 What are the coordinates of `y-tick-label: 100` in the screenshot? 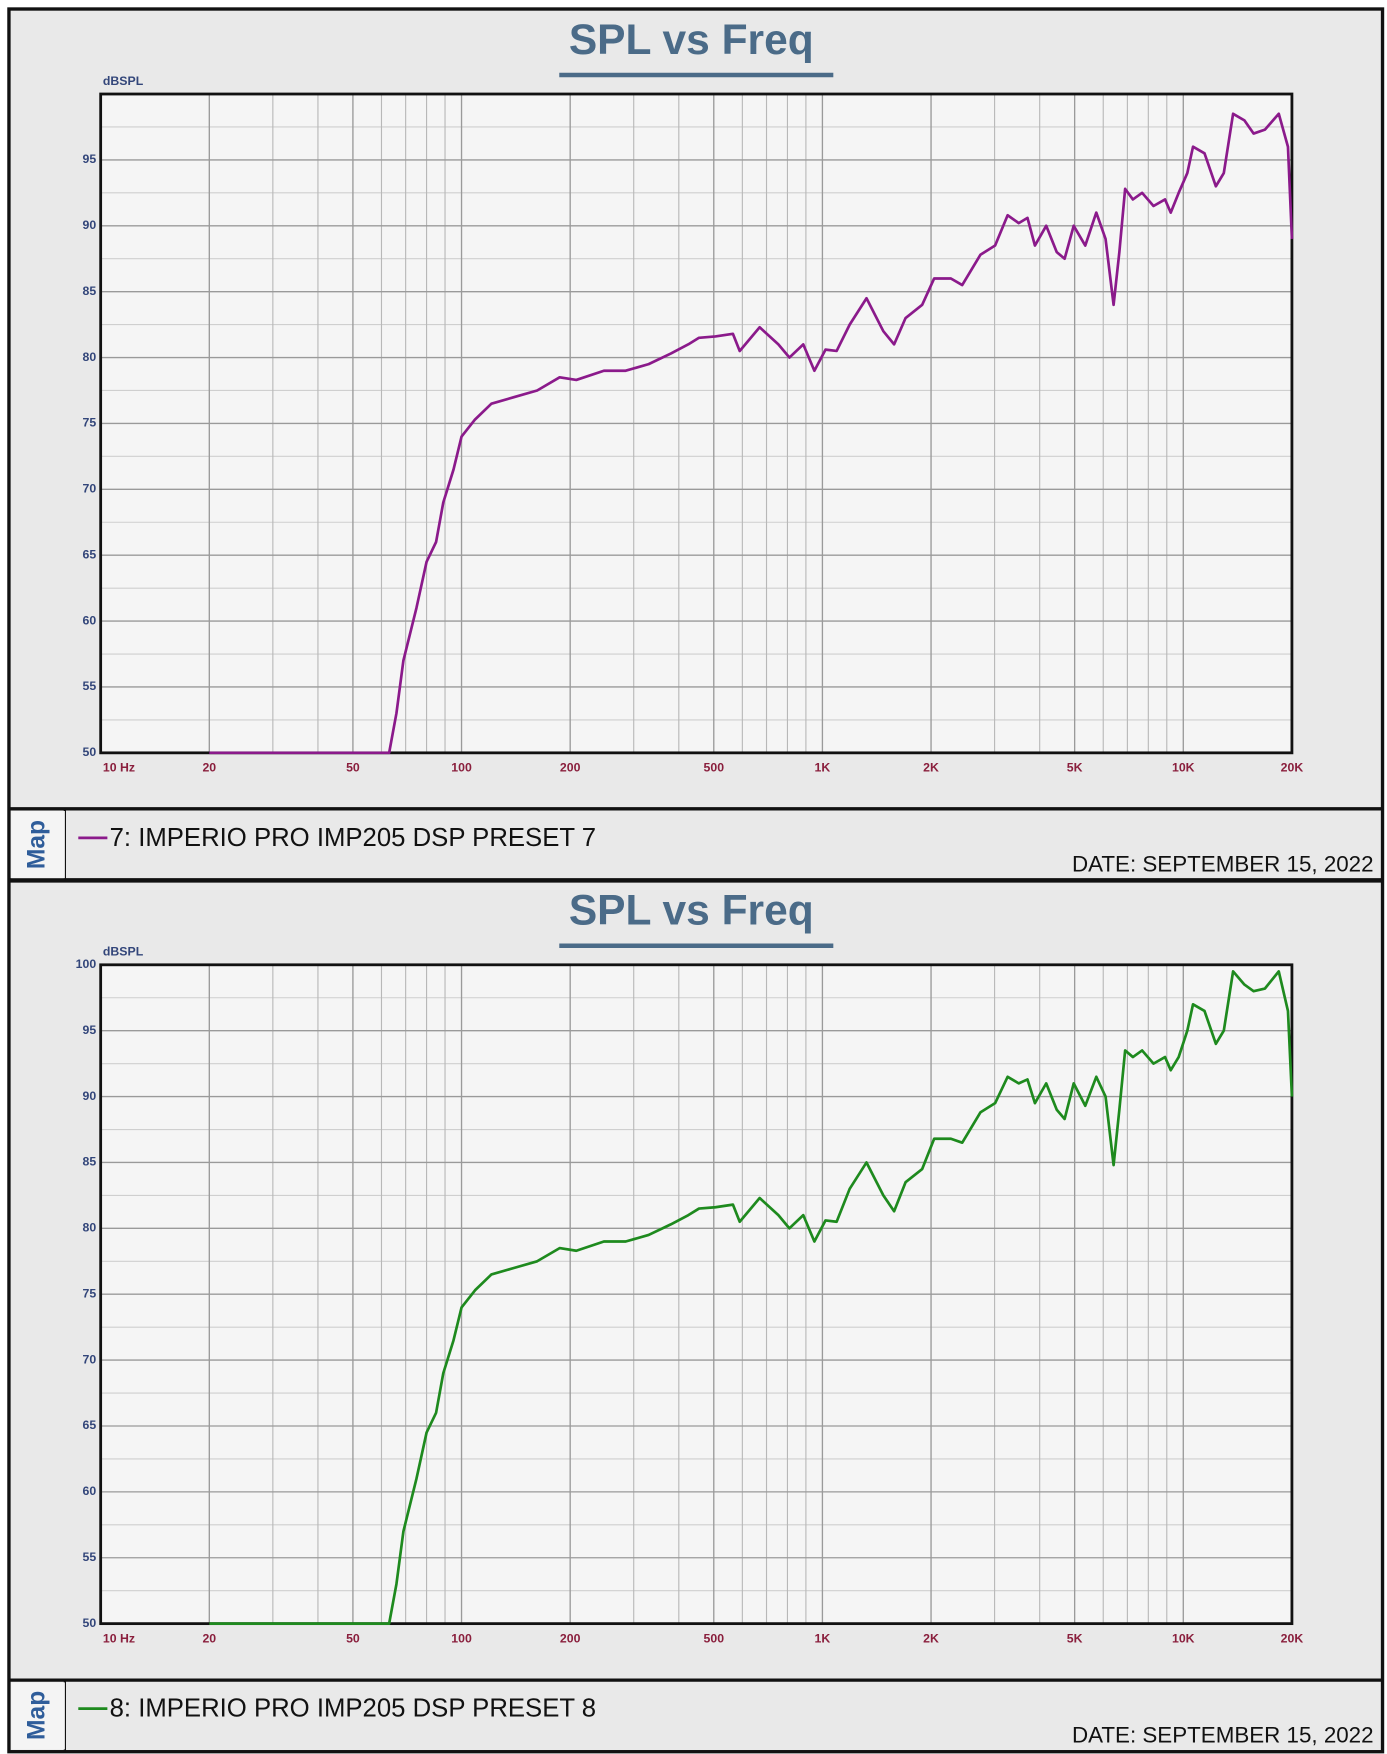 It's located at (86, 964).